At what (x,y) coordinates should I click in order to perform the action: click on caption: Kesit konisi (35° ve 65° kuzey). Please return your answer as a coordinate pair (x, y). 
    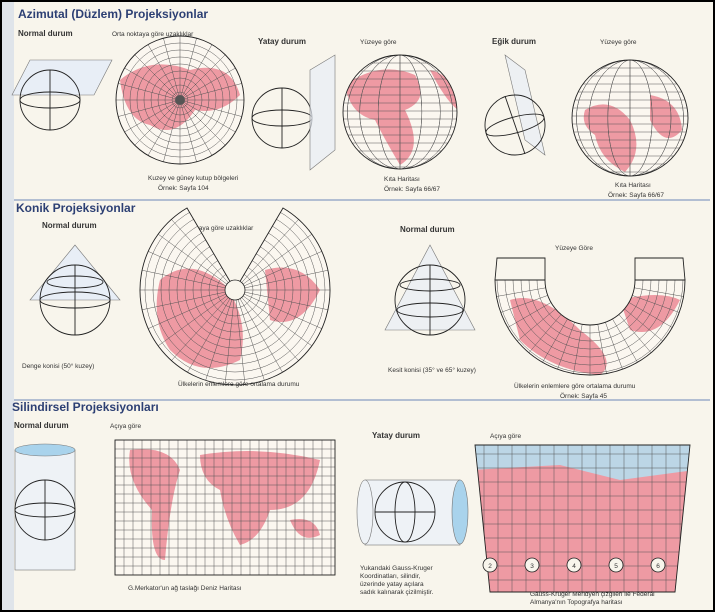
    Looking at the image, I should click on (432, 370).